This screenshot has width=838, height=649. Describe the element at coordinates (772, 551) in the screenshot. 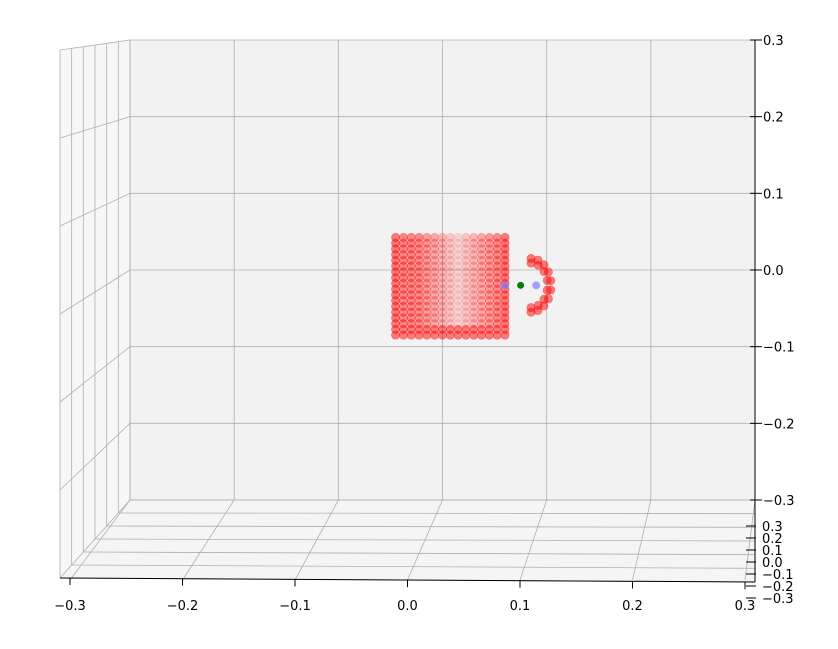

I see `y-tick-label: 0.1` at that location.